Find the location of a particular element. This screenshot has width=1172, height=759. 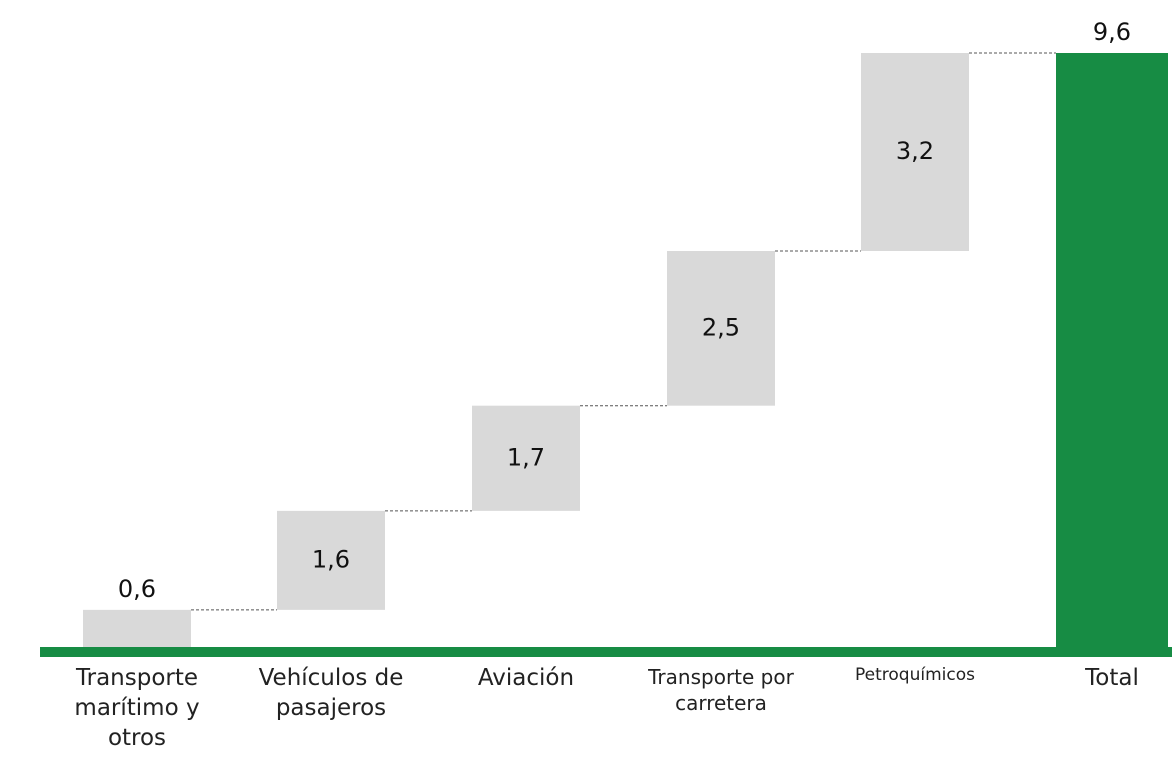

value-label: 1,6 is located at coordinates (331, 559).